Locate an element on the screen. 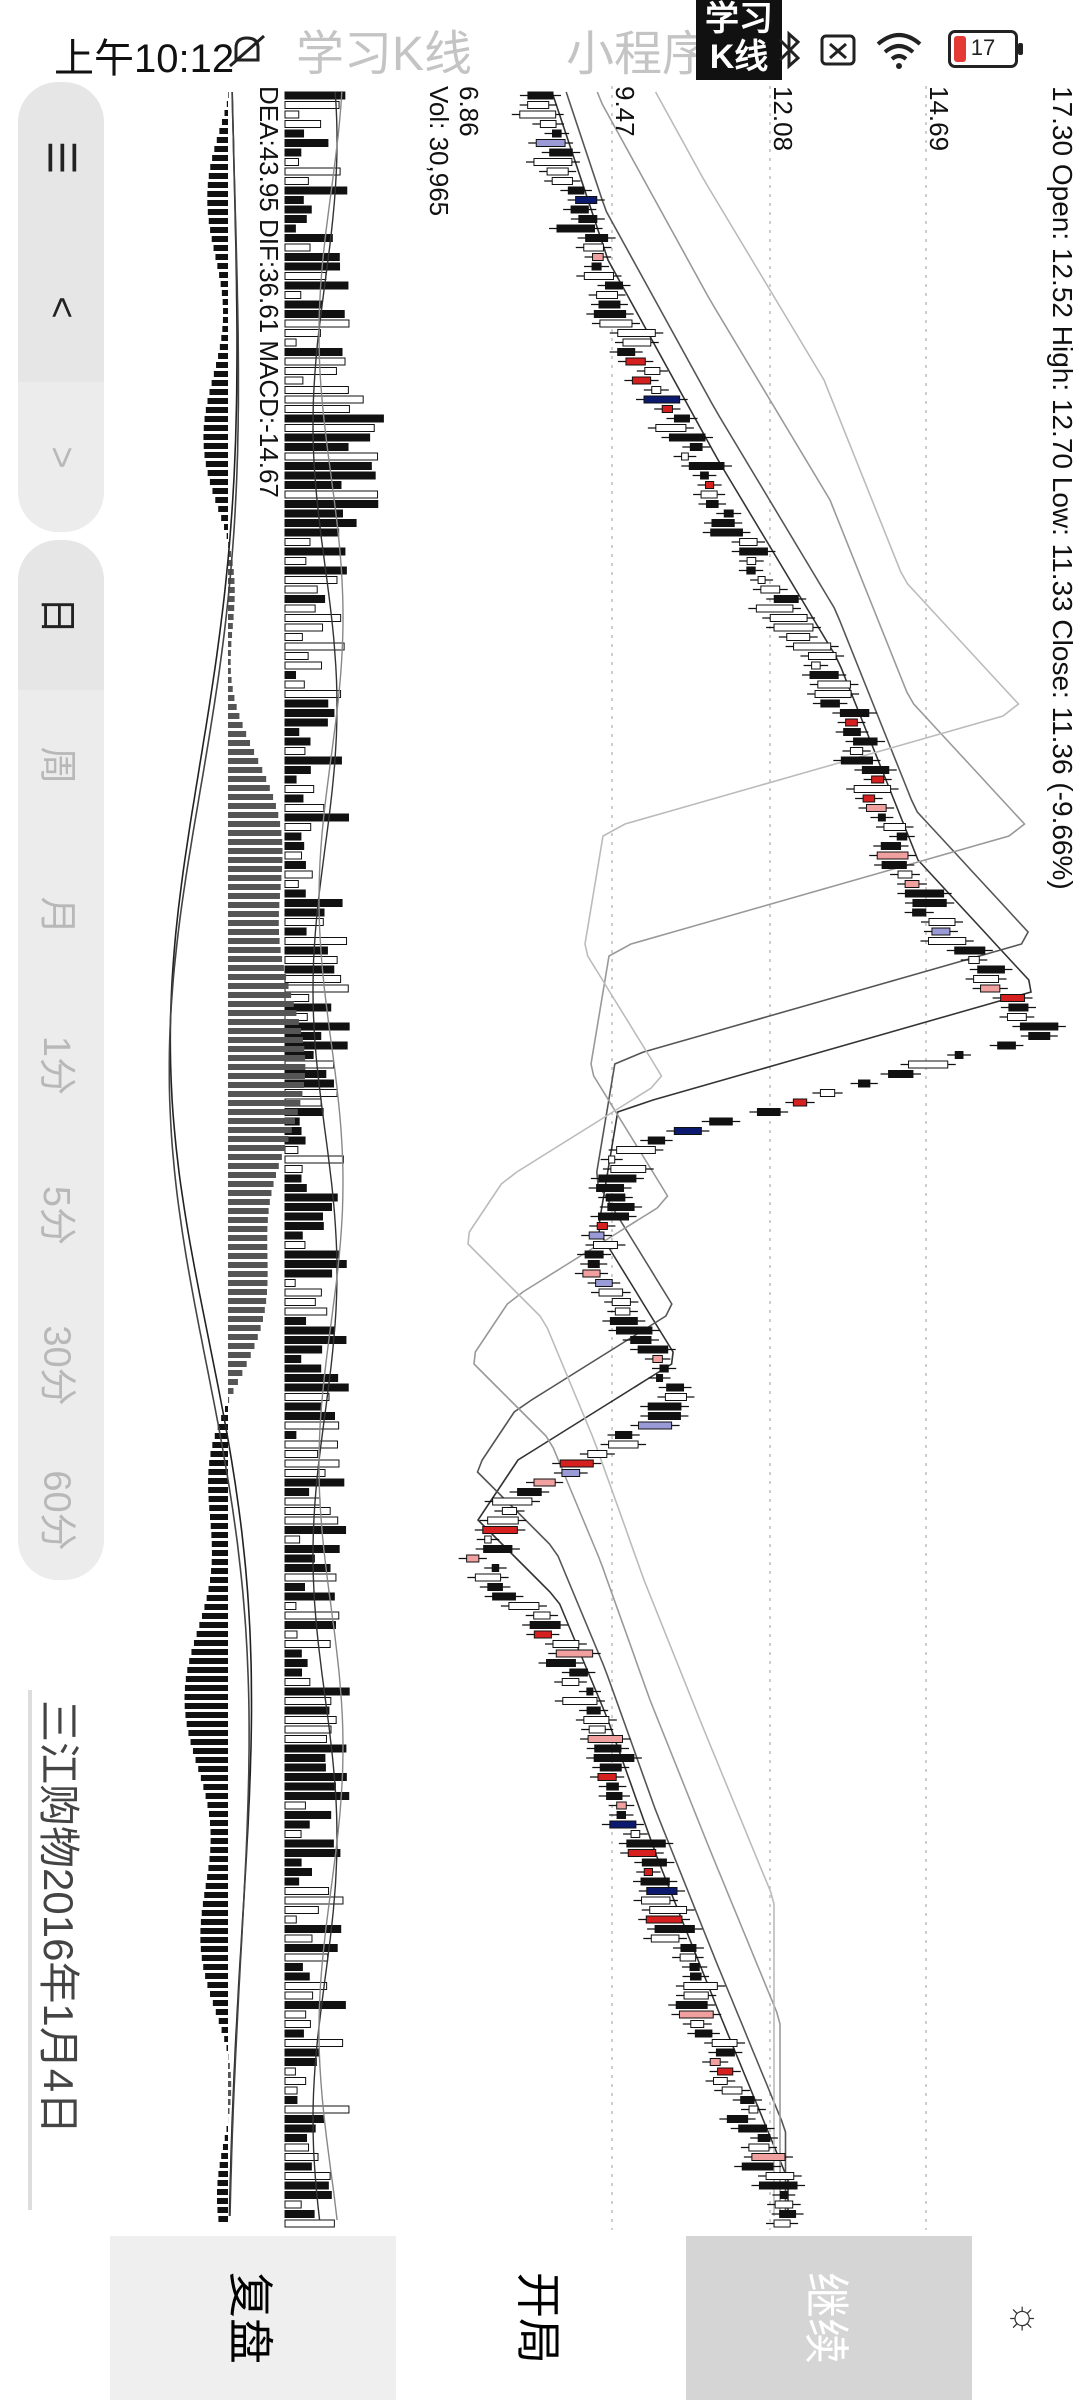 This screenshot has height=2400, width=1080. tab-label: 5分 is located at coordinates (56, 1215).